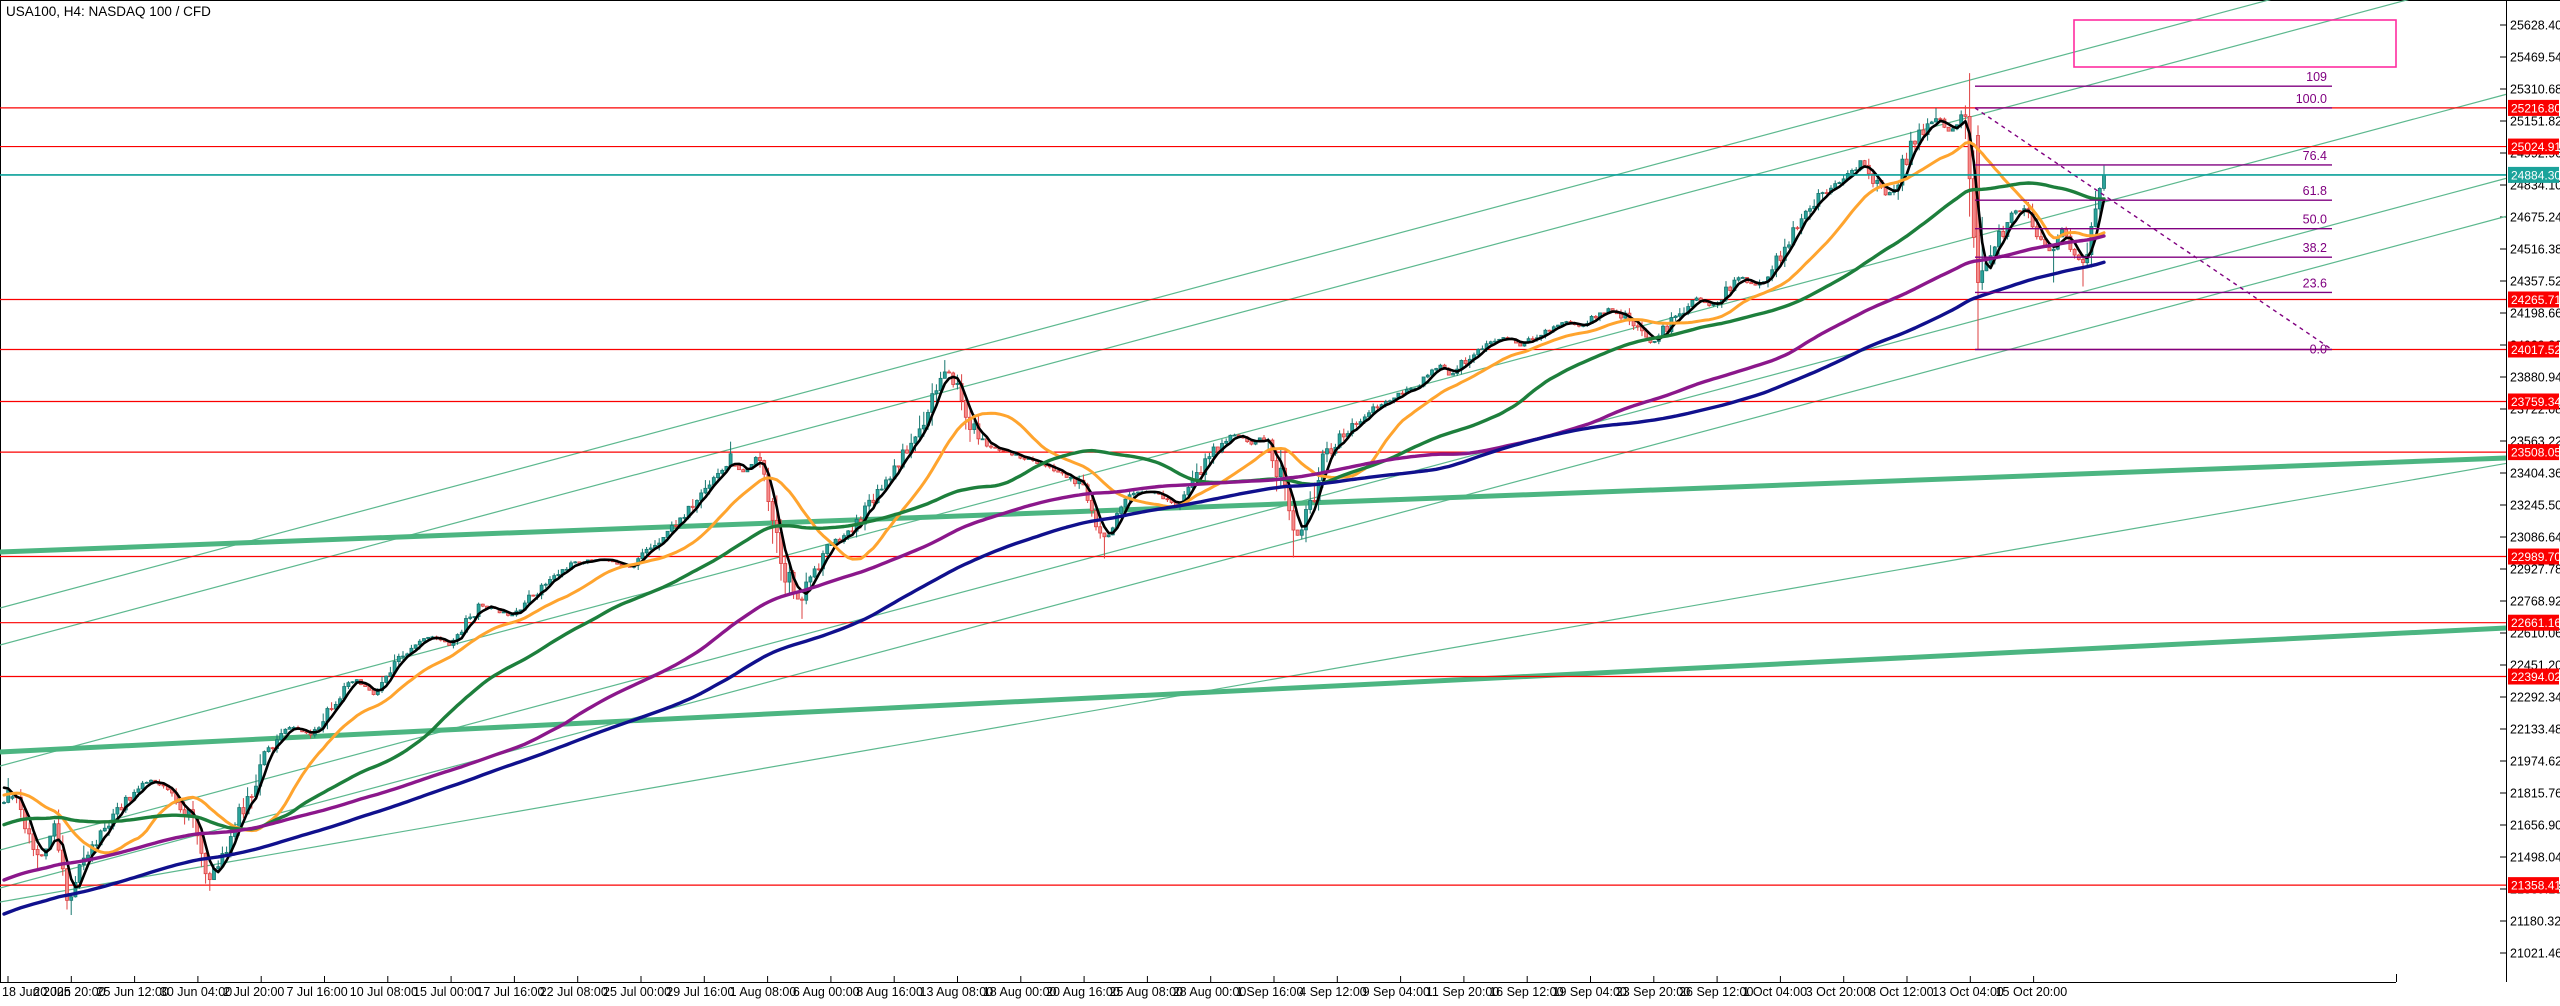 The height and width of the screenshot is (1006, 2560). What do you see at coordinates (2535, 570) in the screenshot?
I see `price-tick-label: 22927.78` at bounding box center [2535, 570].